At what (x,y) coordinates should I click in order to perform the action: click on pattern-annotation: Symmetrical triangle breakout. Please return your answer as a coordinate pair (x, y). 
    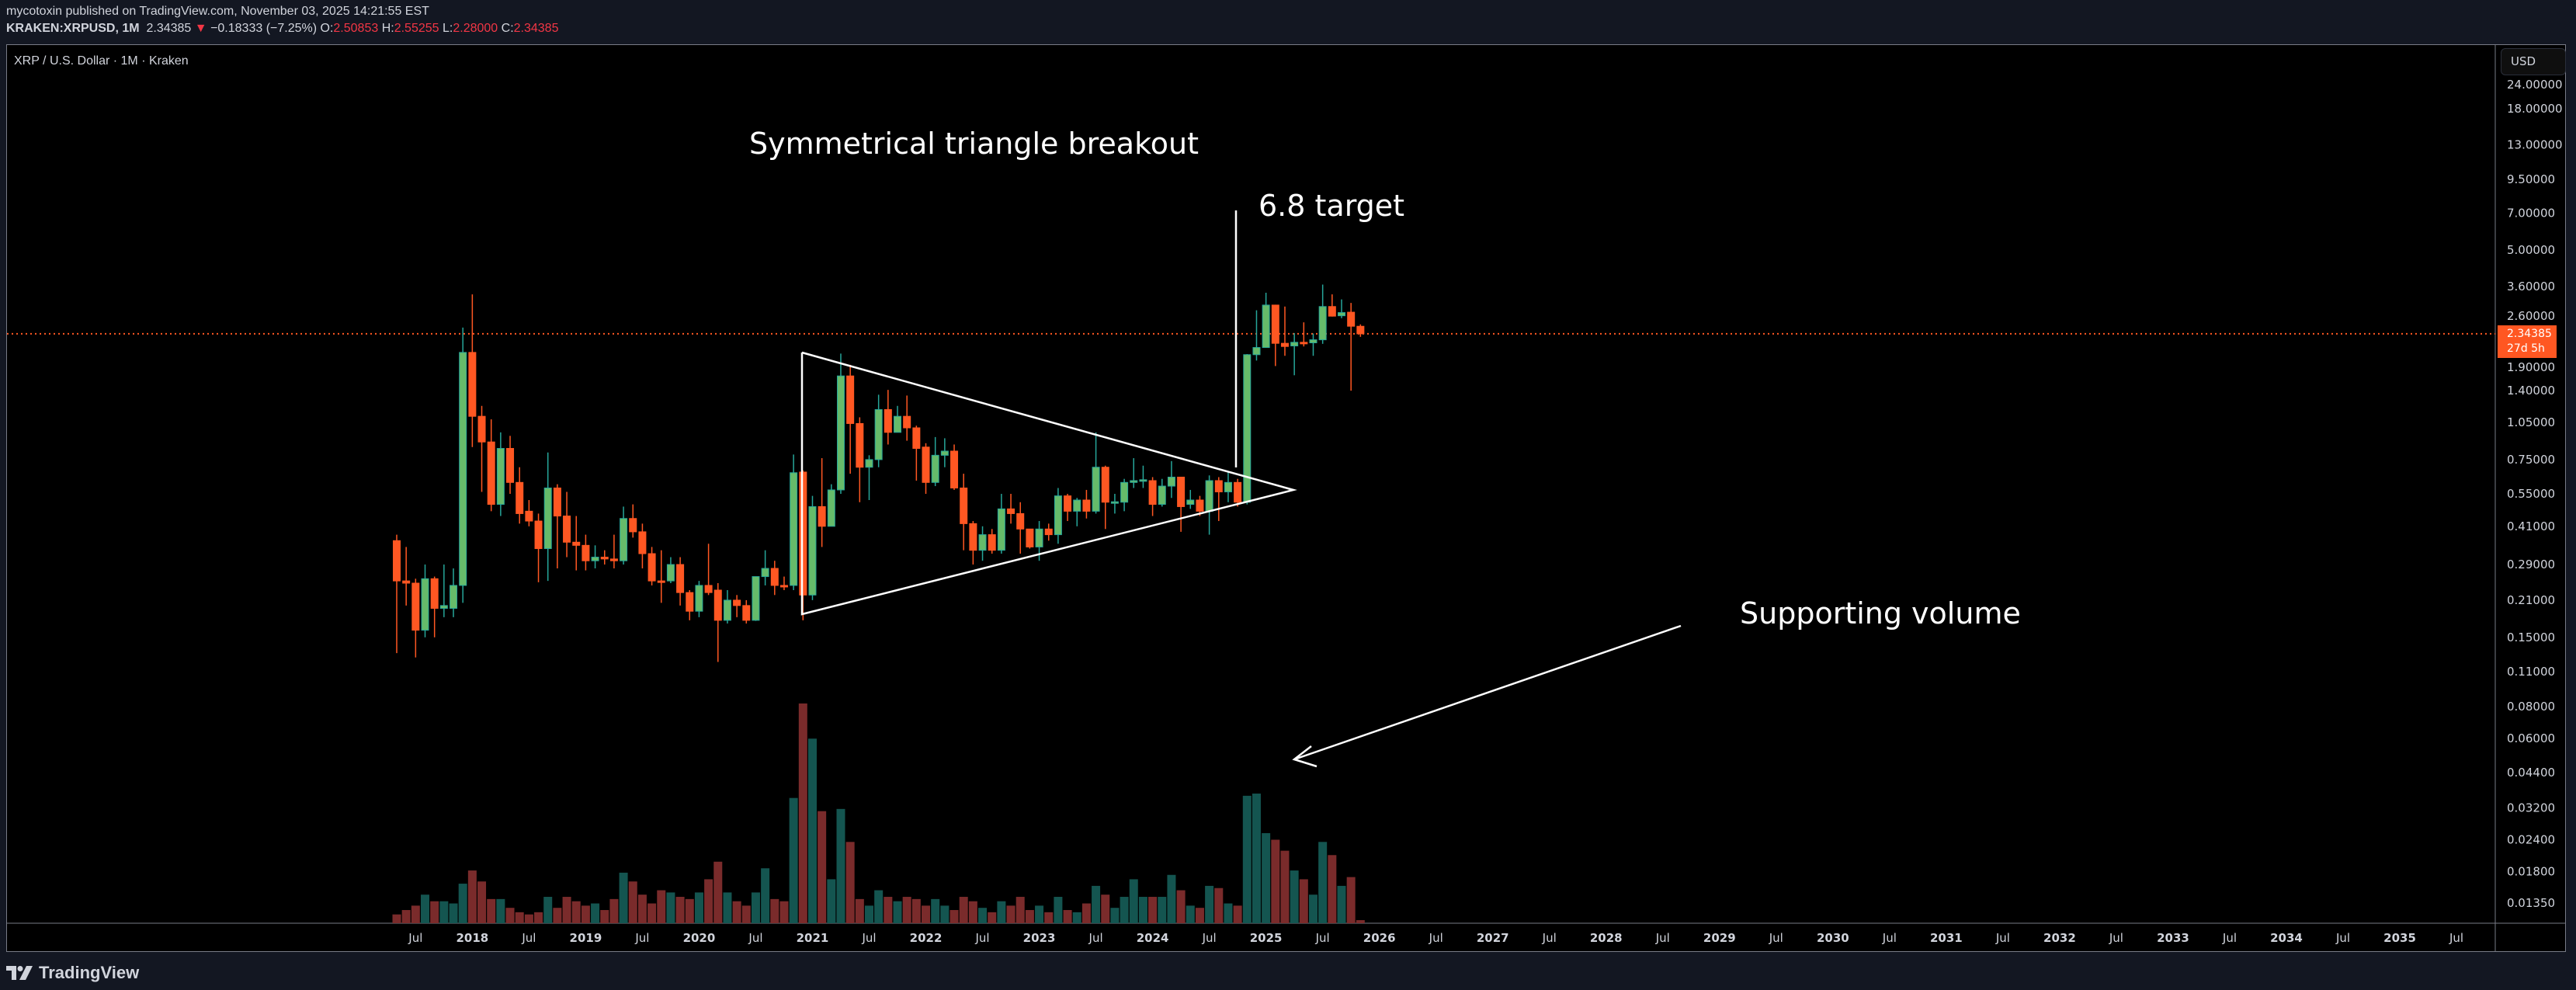
    Looking at the image, I should click on (974, 144).